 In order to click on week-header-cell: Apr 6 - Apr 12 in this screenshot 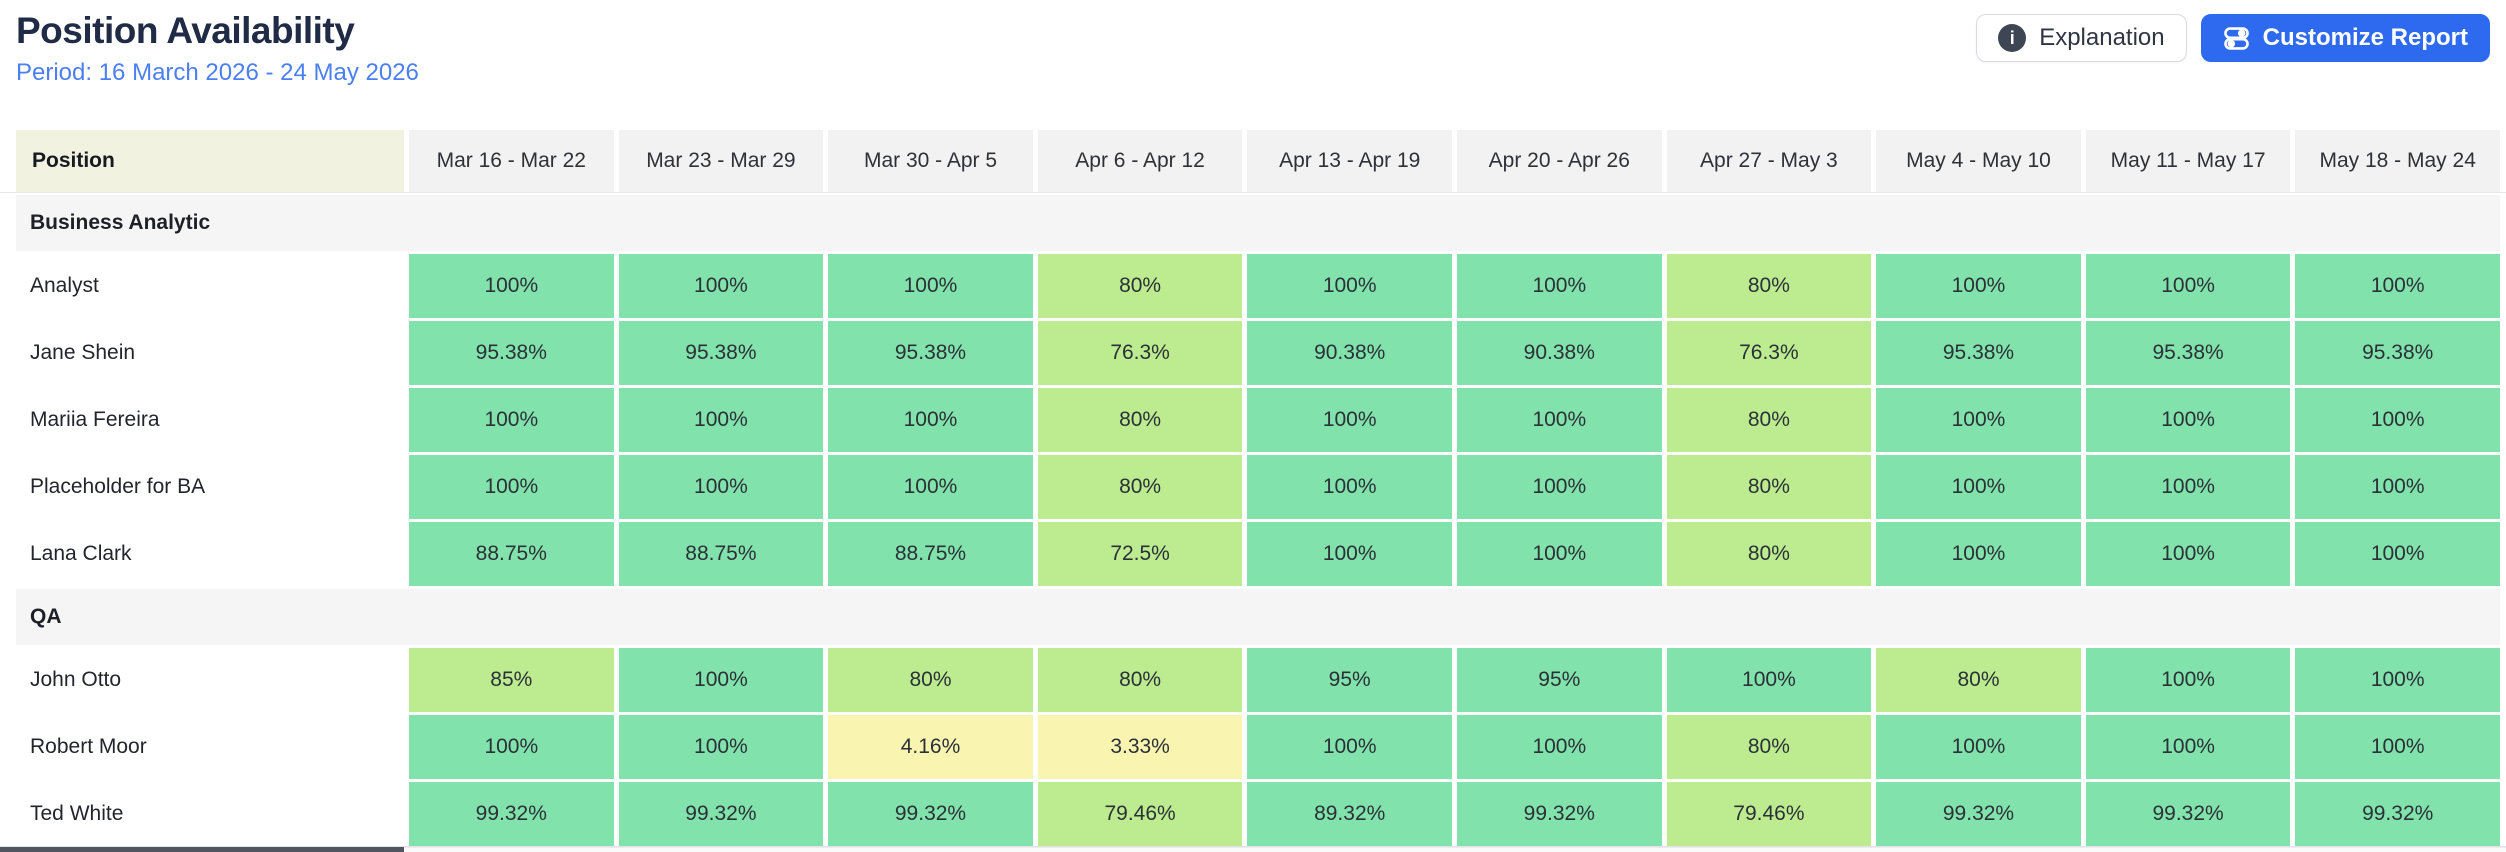, I will do `click(1140, 161)`.